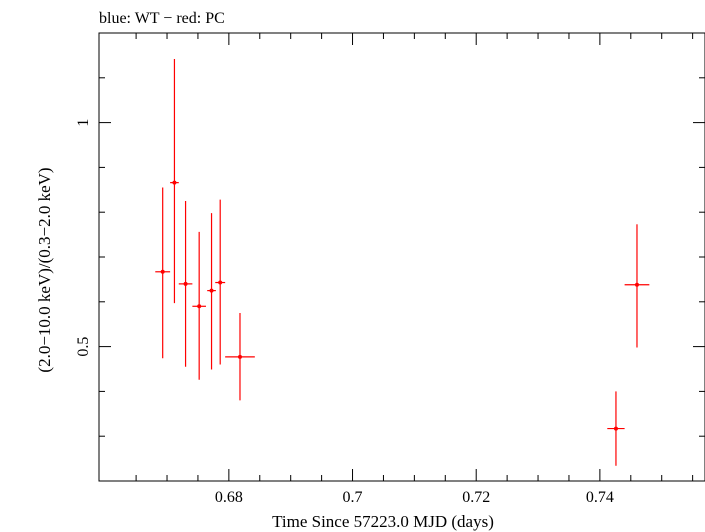 The width and height of the screenshot is (705, 532). I want to click on y-axis-label: (2.0−10.0 keV)/(0.3−2.0 keV), so click(44, 269).